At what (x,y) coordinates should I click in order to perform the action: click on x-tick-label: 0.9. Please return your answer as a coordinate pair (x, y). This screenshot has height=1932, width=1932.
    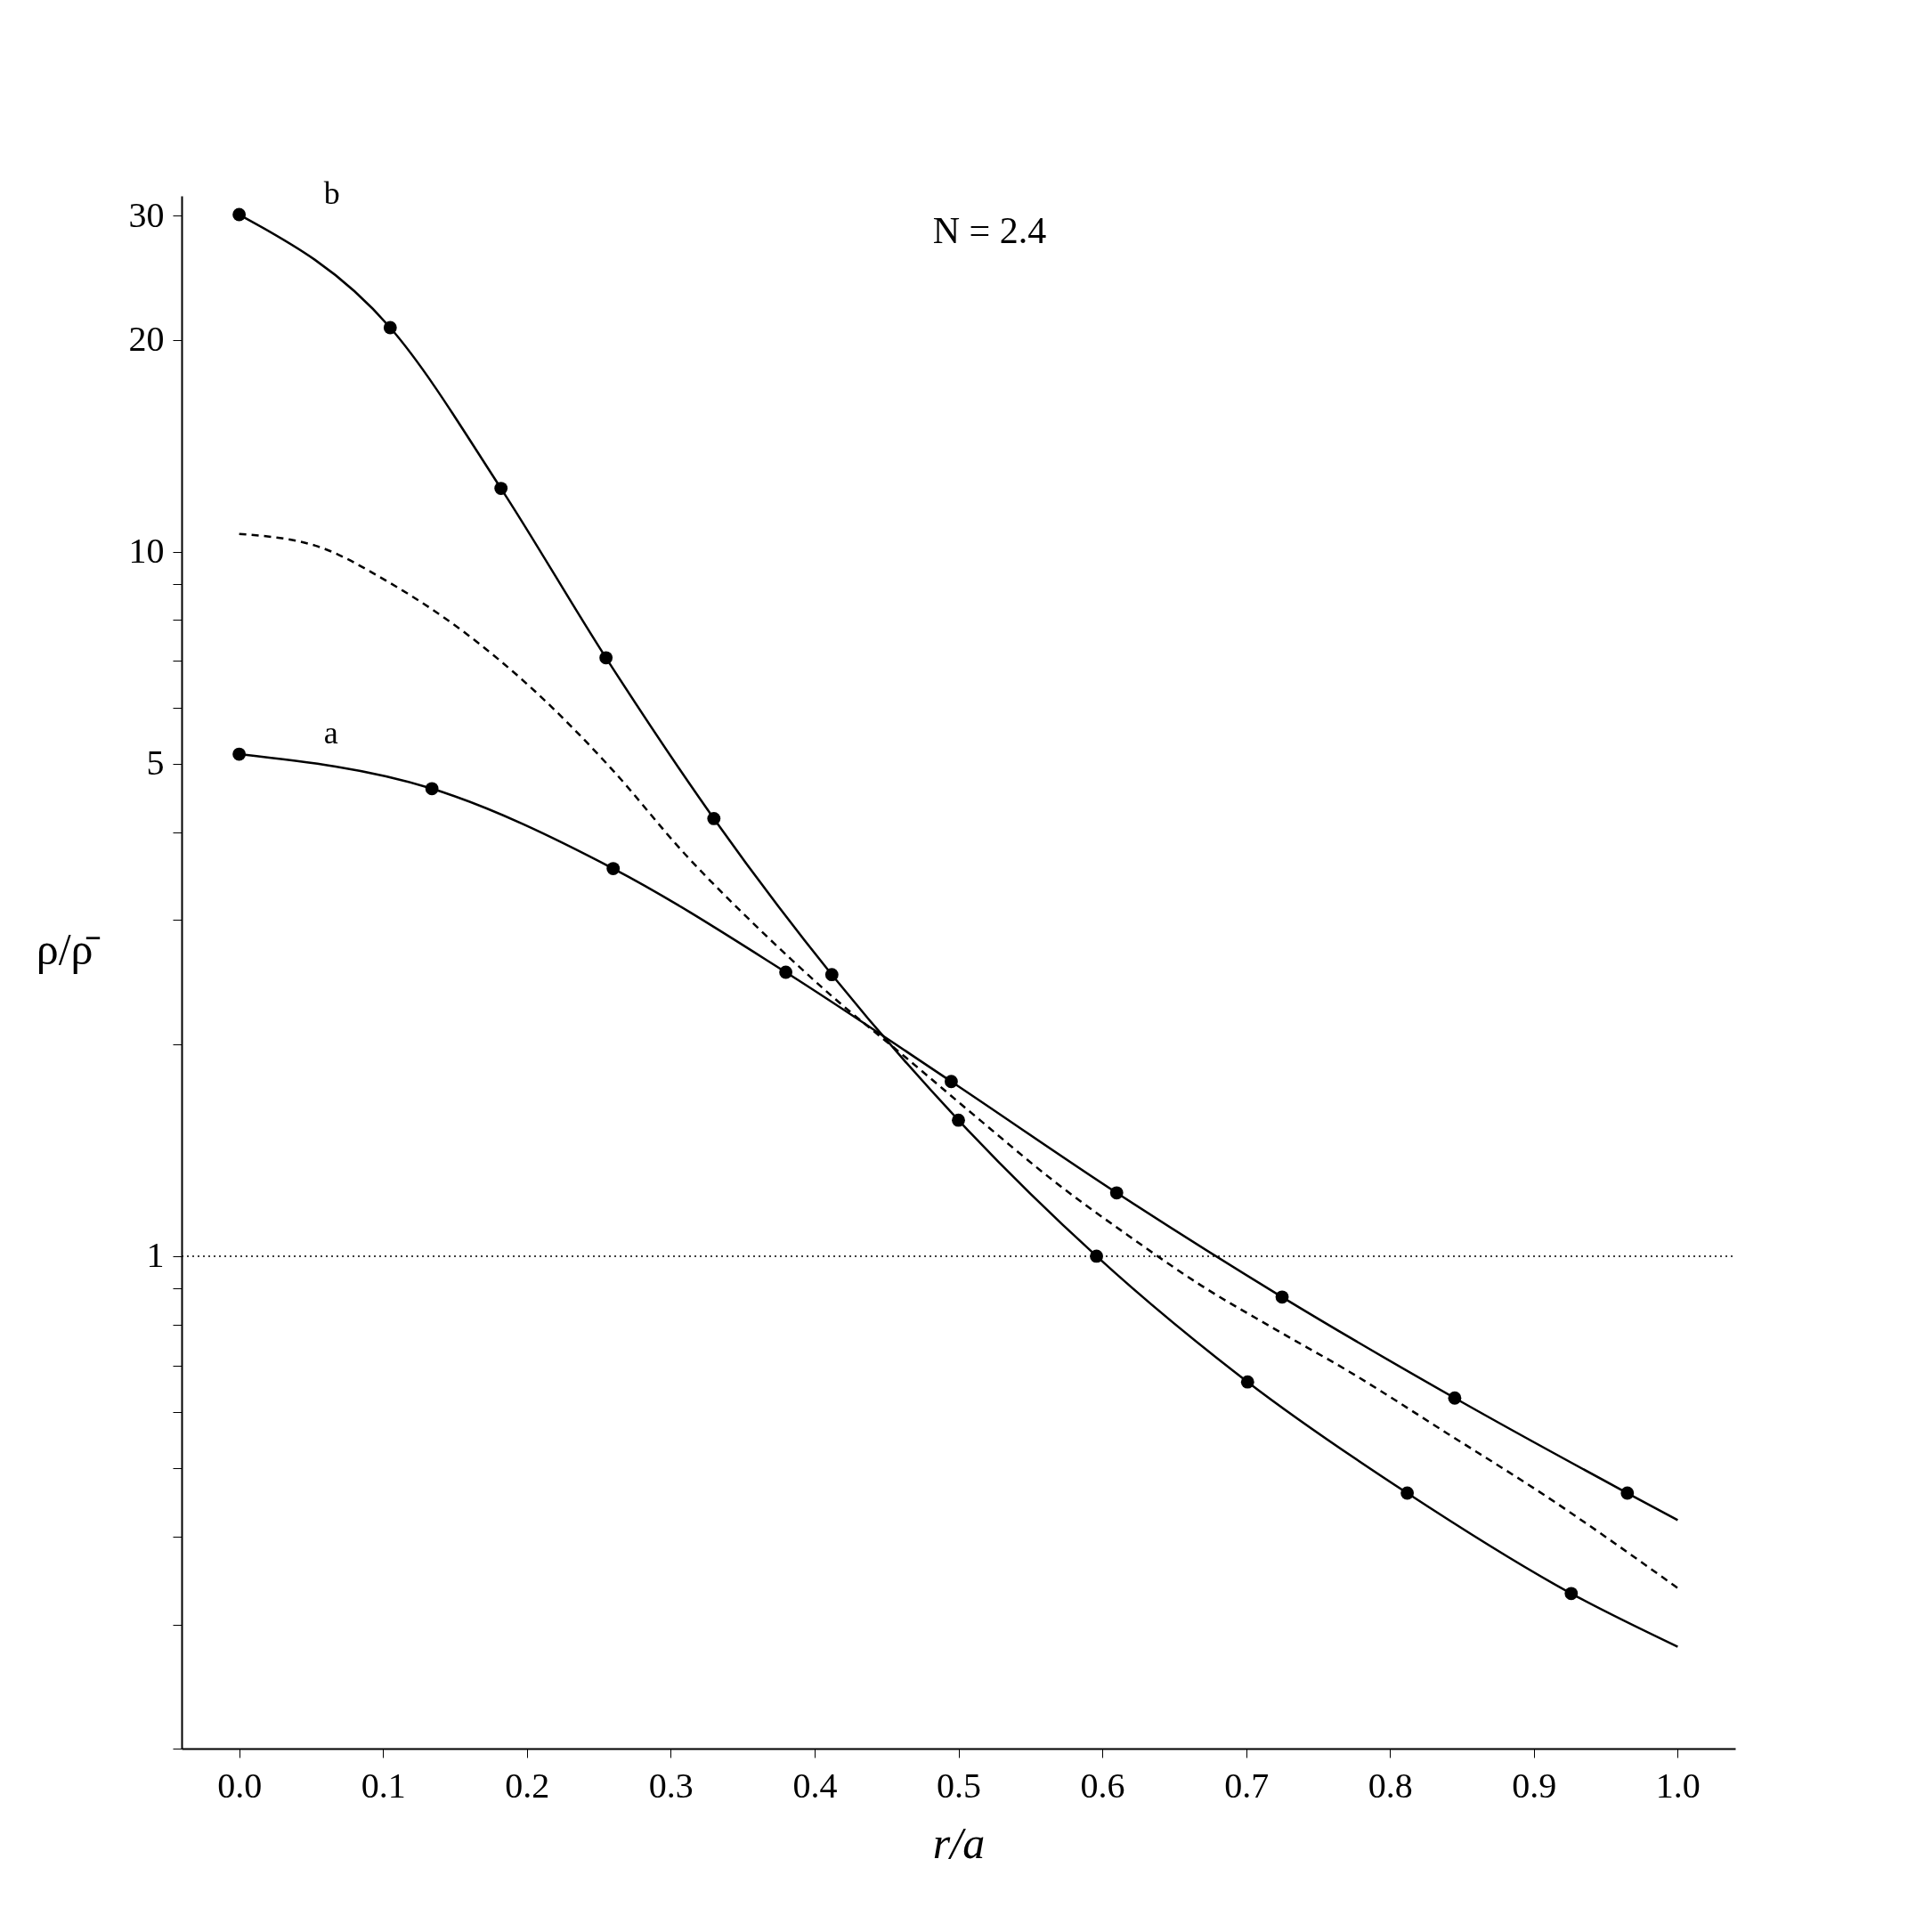
    Looking at the image, I should click on (1535, 1786).